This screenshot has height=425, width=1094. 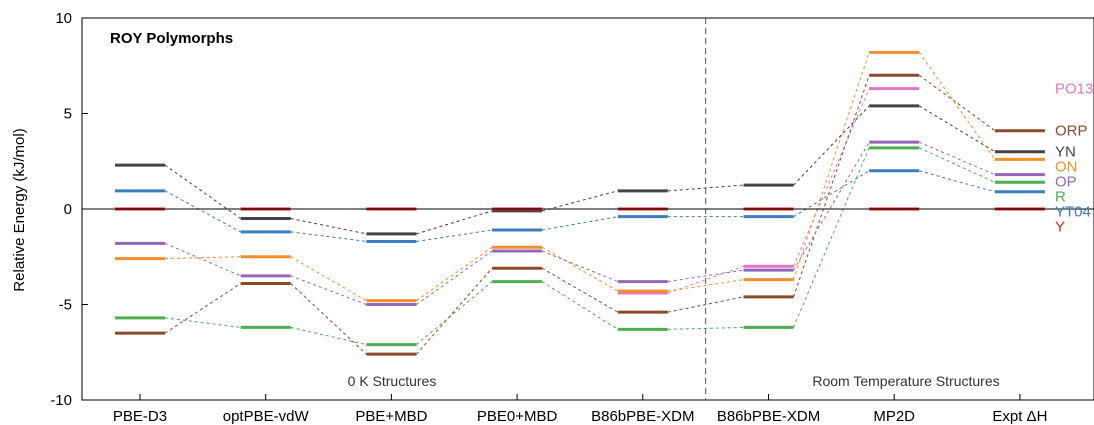 I want to click on legend-label: ON, so click(x=1066, y=167).